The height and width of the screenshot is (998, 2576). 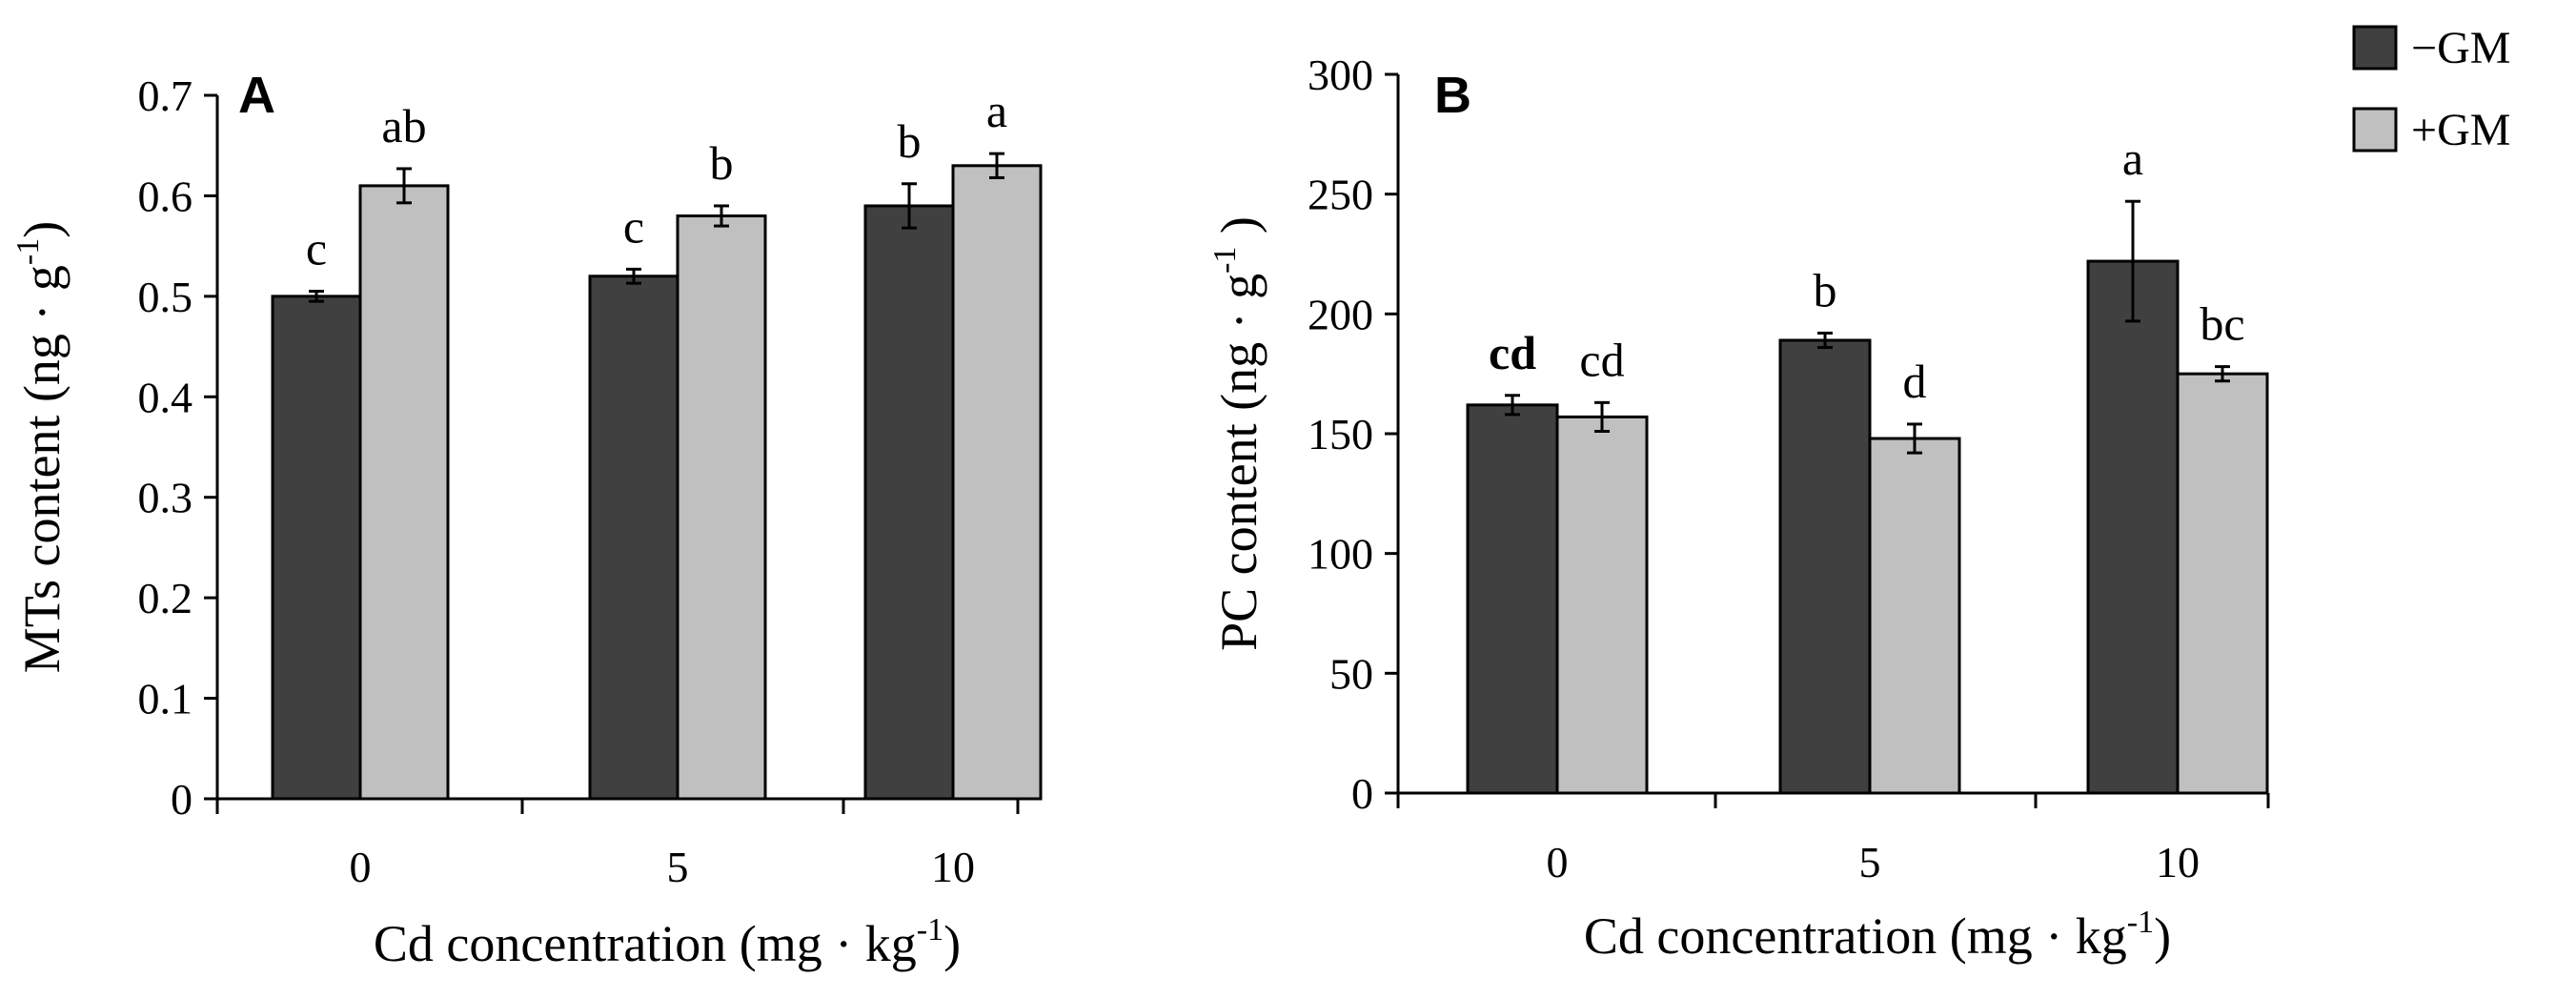 I want to click on y-tick-label: 0.4, so click(x=166, y=397).